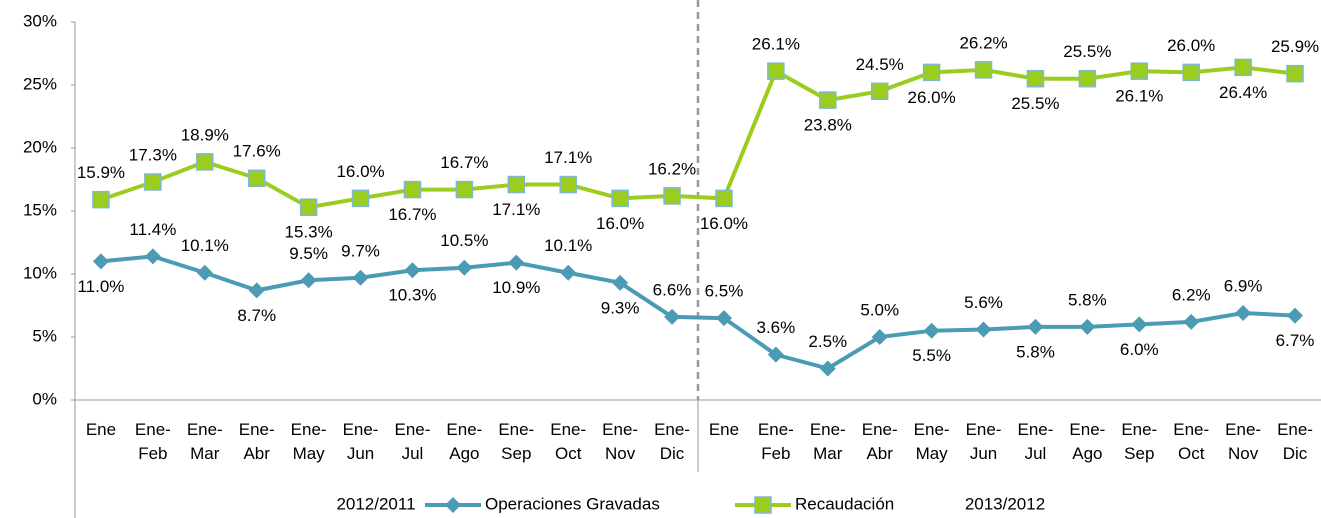 This screenshot has height=518, width=1321. What do you see at coordinates (40, 83) in the screenshot?
I see `y-tick-label: 25%` at bounding box center [40, 83].